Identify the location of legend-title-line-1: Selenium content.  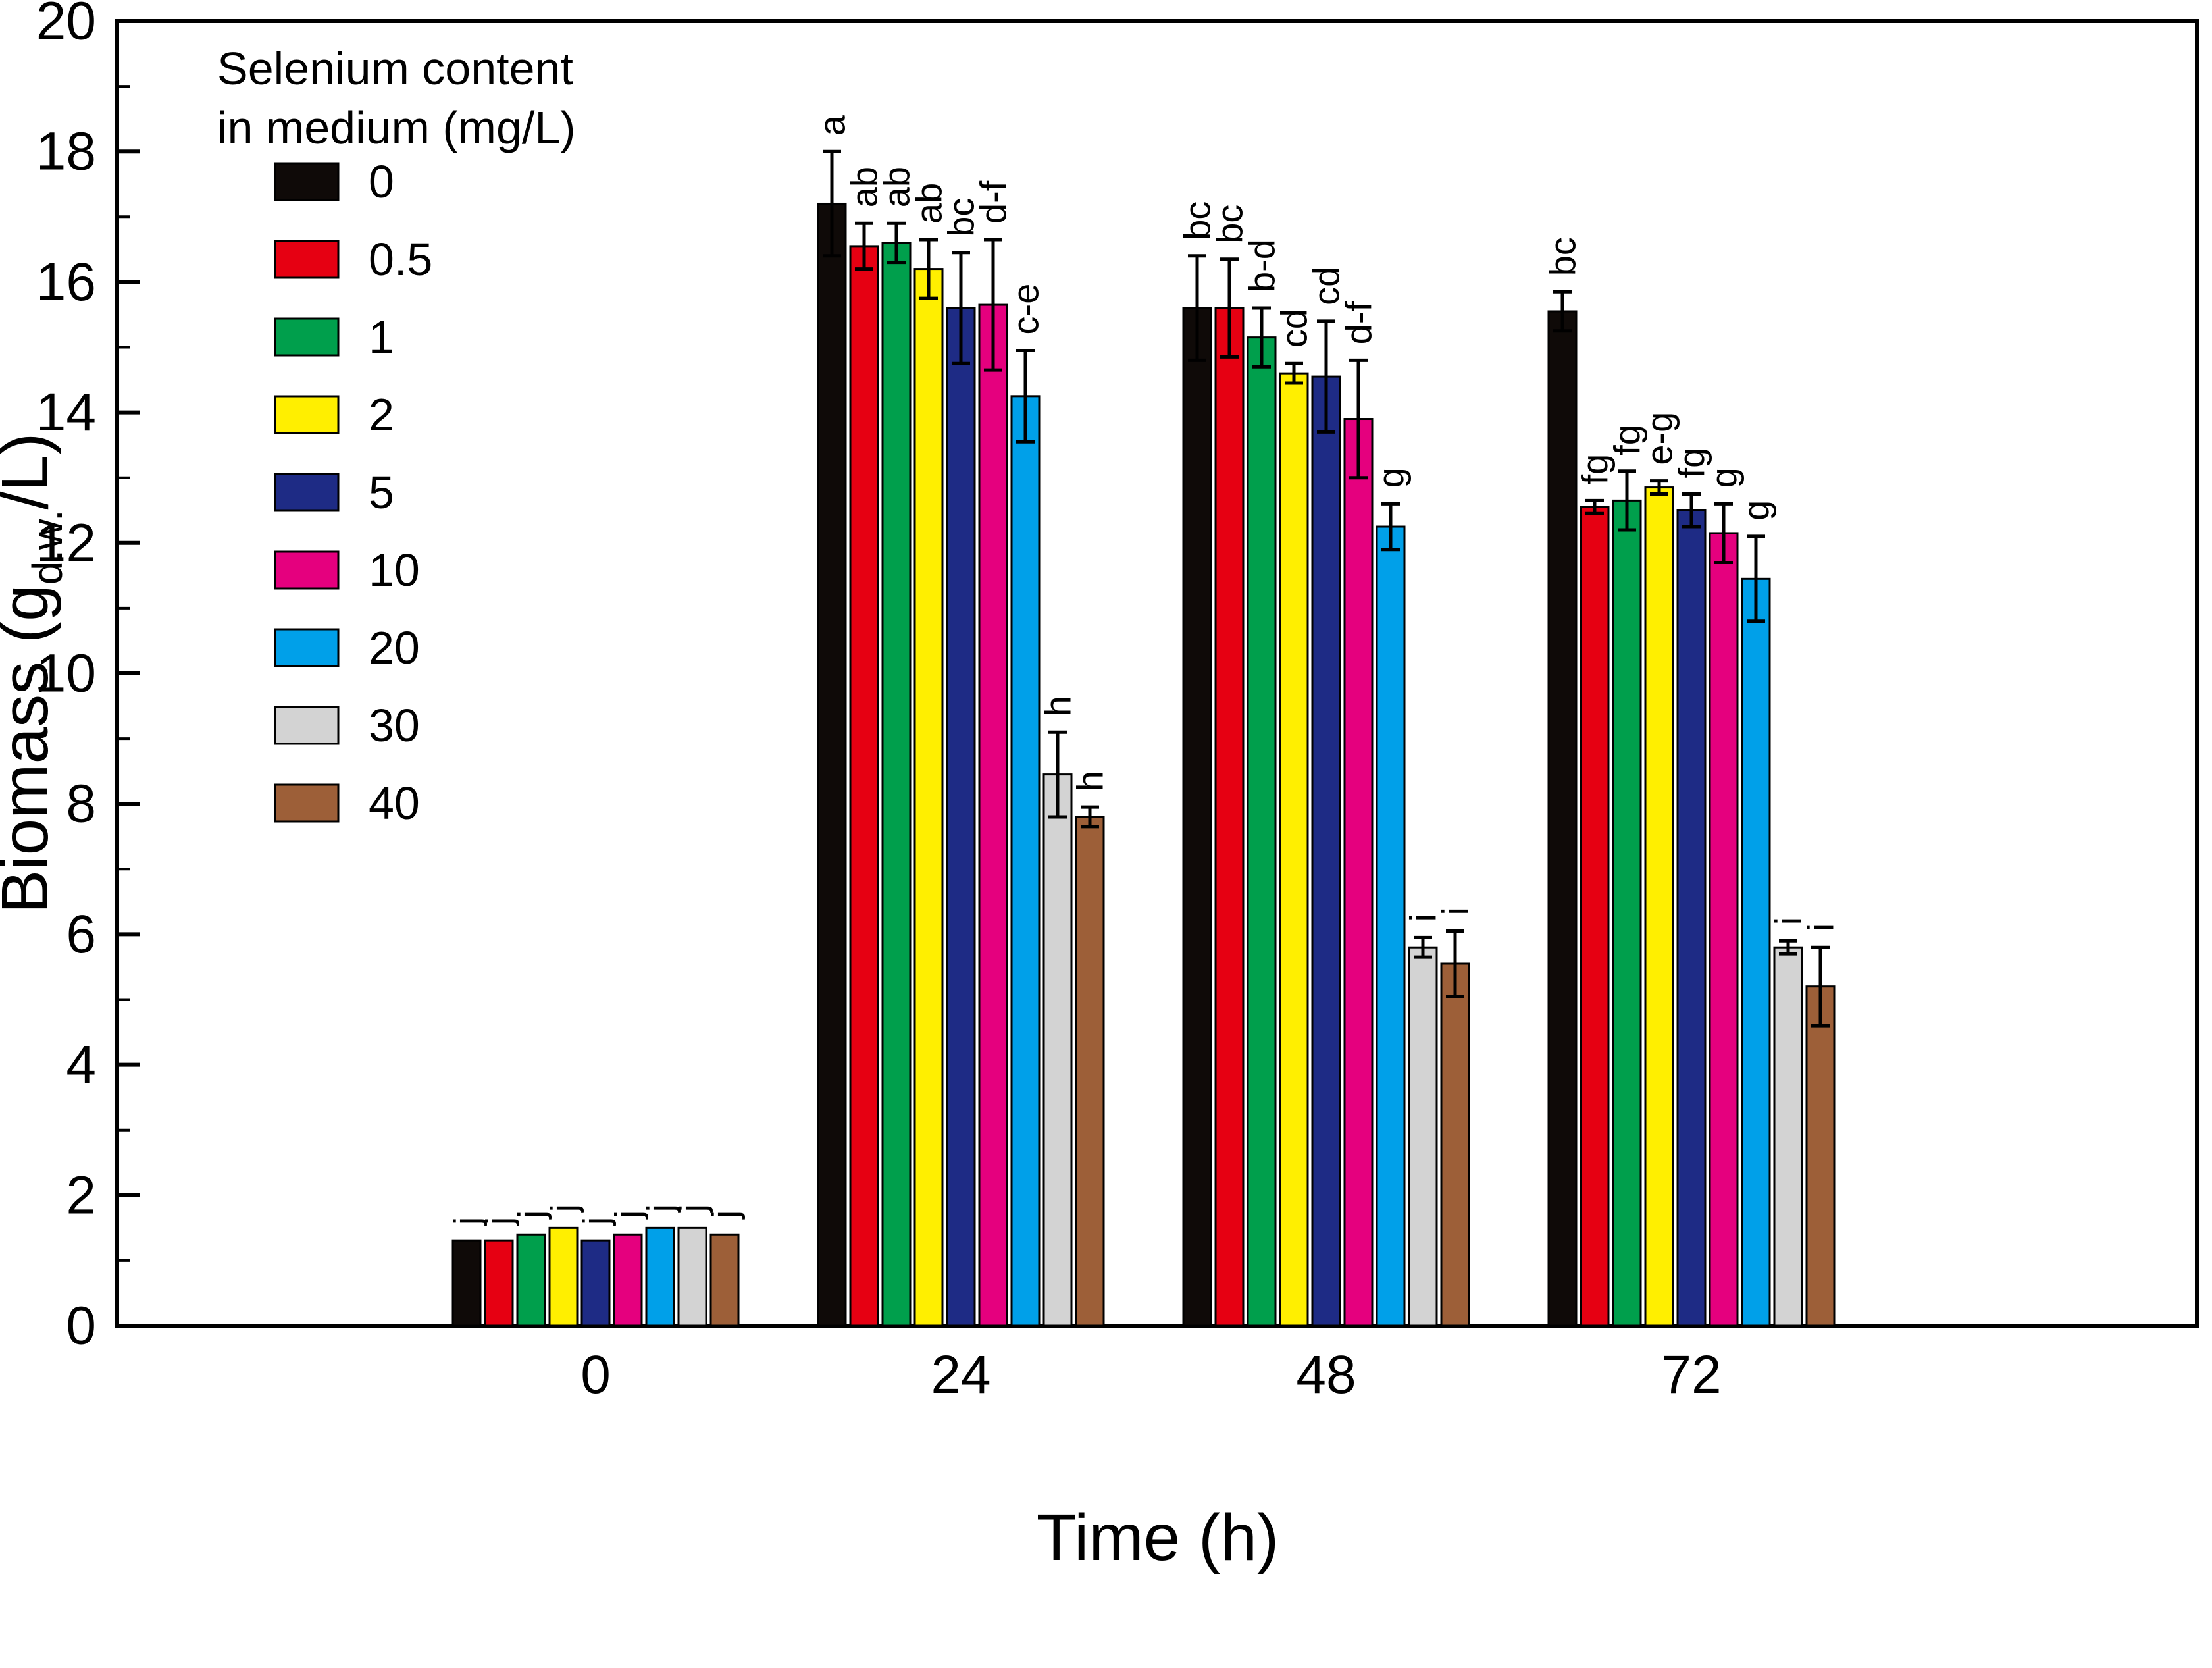
(395, 68).